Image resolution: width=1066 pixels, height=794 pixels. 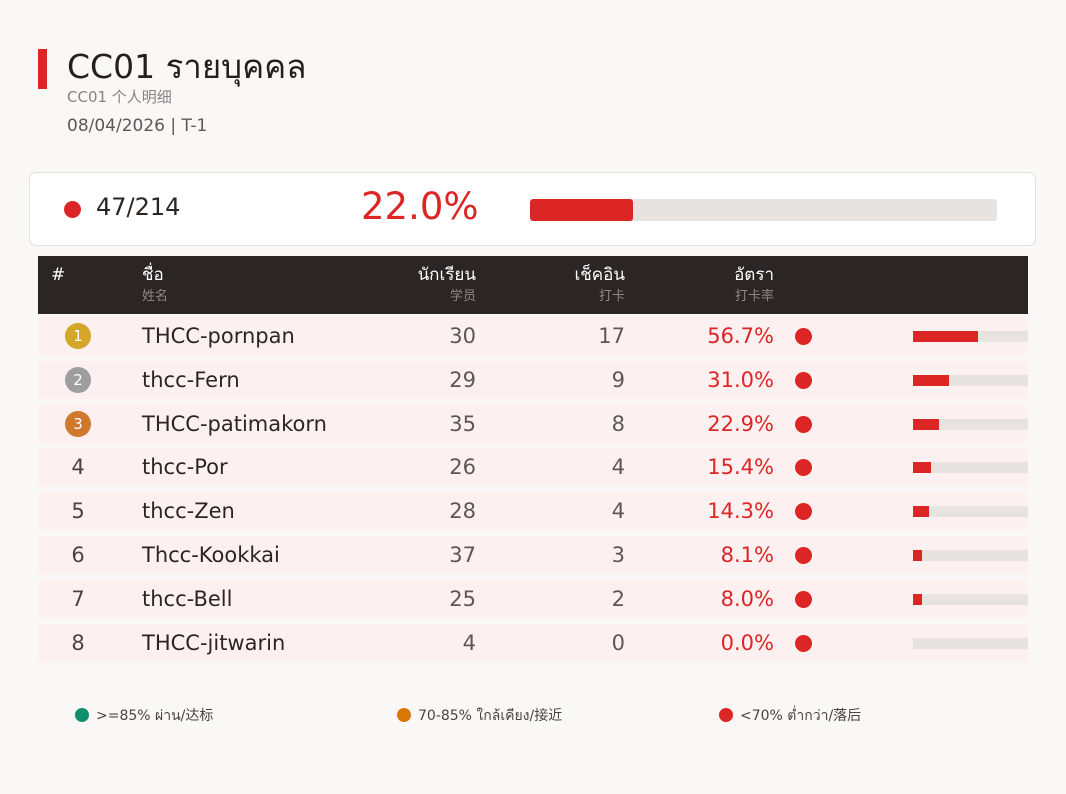 What do you see at coordinates (137, 126) in the screenshot?
I see `date-period: 08/04/2026 | T-1` at bounding box center [137, 126].